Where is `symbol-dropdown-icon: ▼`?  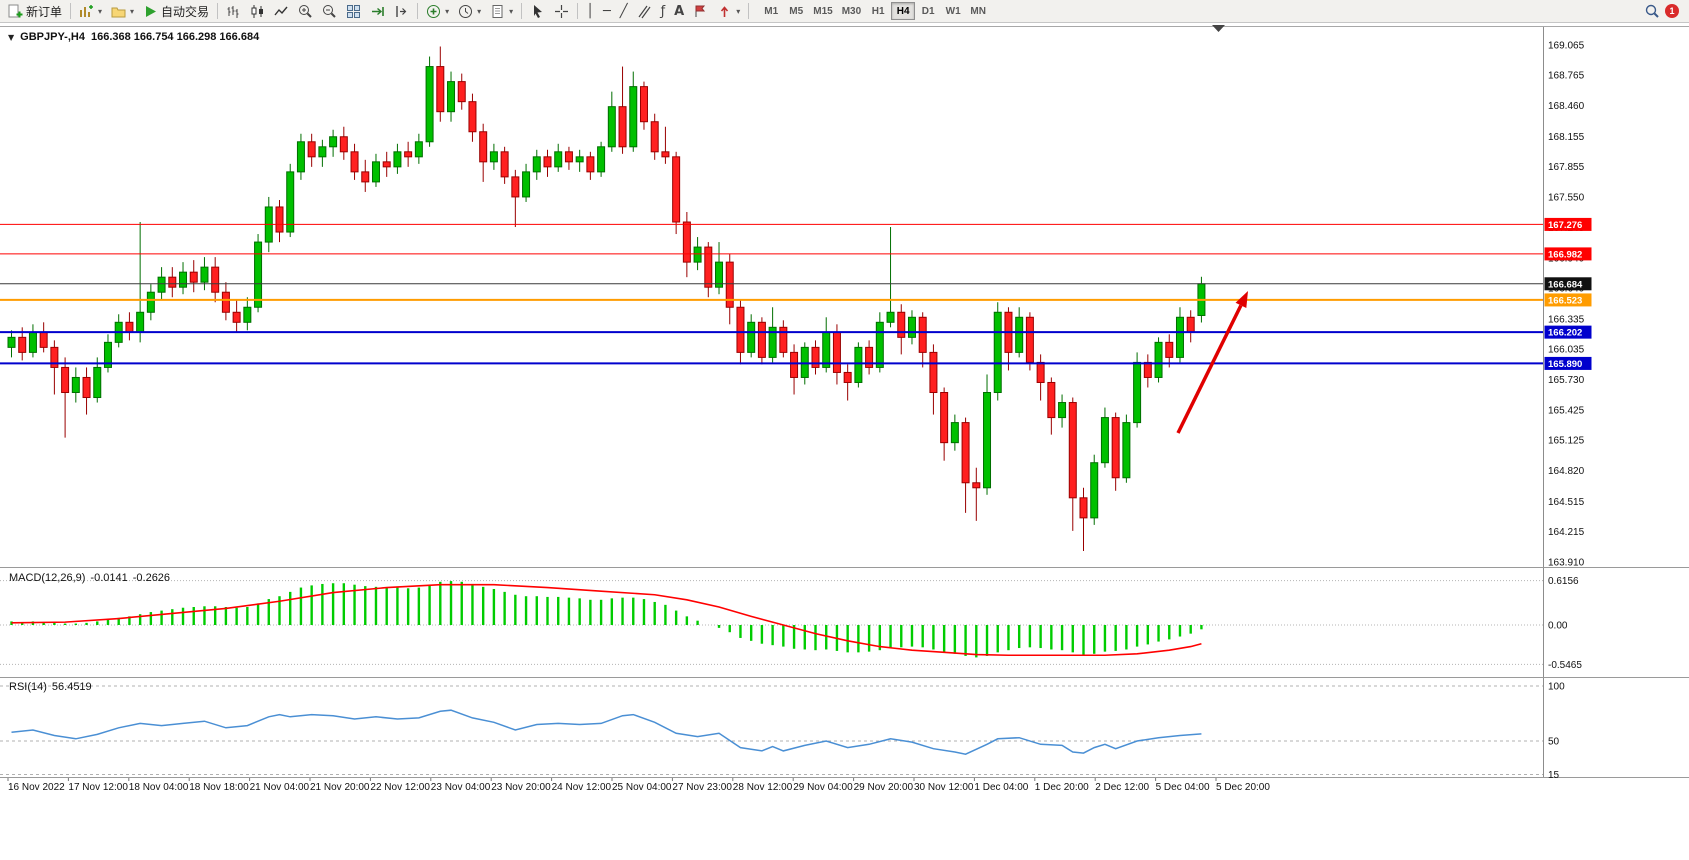 symbol-dropdown-icon: ▼ is located at coordinates (11, 37).